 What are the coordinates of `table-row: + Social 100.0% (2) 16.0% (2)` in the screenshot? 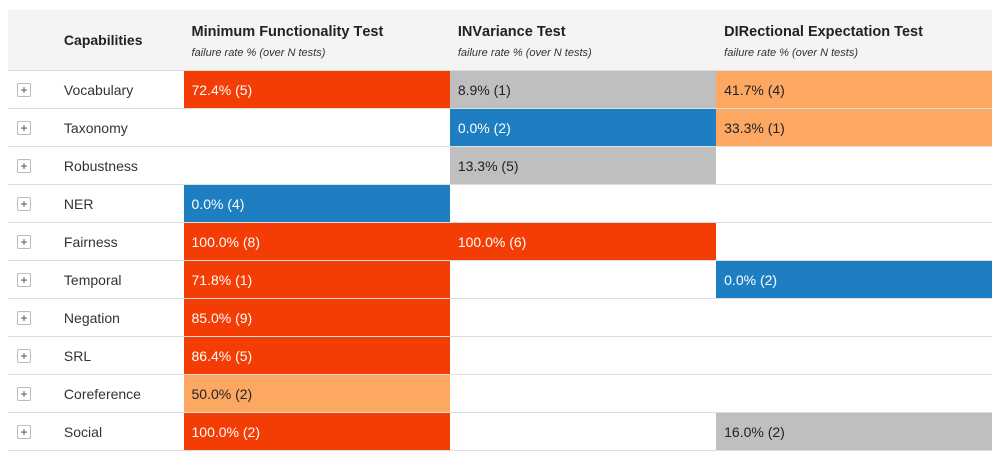 It's located at (500, 432).